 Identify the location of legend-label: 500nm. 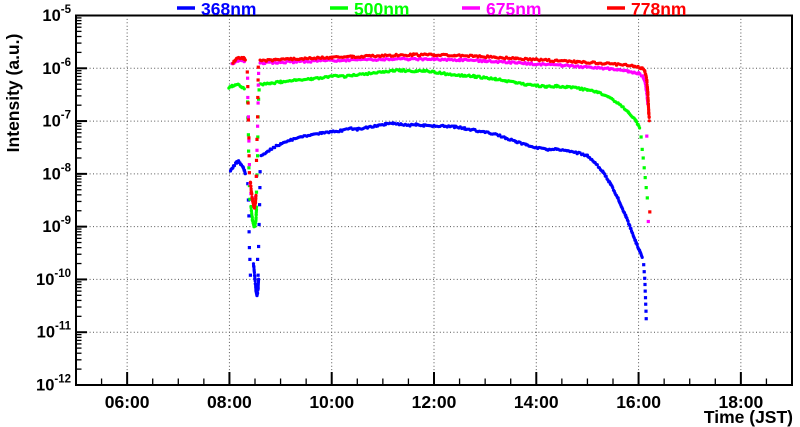
(381, 9).